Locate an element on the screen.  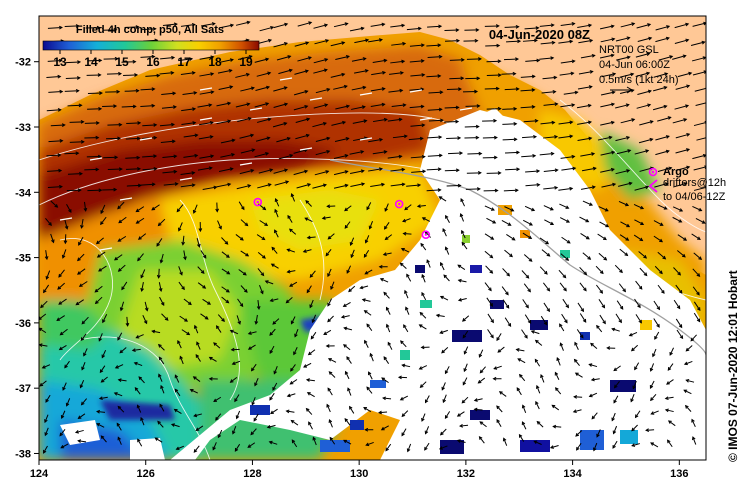
colorbar-tick-label: 15 is located at coordinates (122, 62).